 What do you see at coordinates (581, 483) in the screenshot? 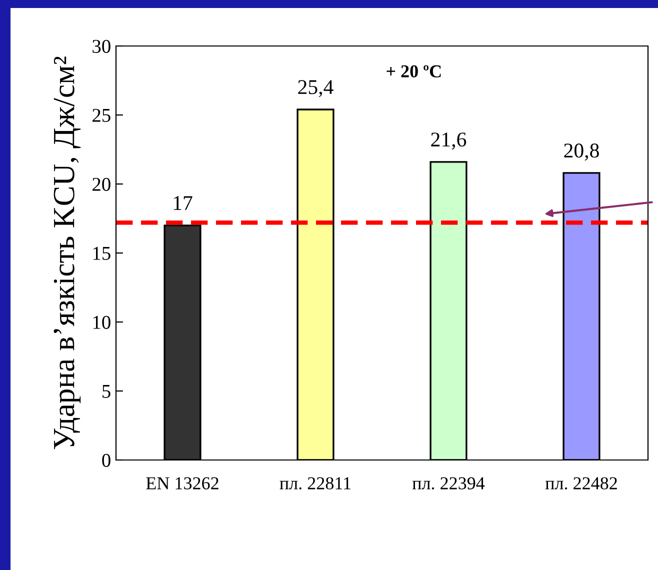
I see `x-tick-label: пл. 22482` at bounding box center [581, 483].